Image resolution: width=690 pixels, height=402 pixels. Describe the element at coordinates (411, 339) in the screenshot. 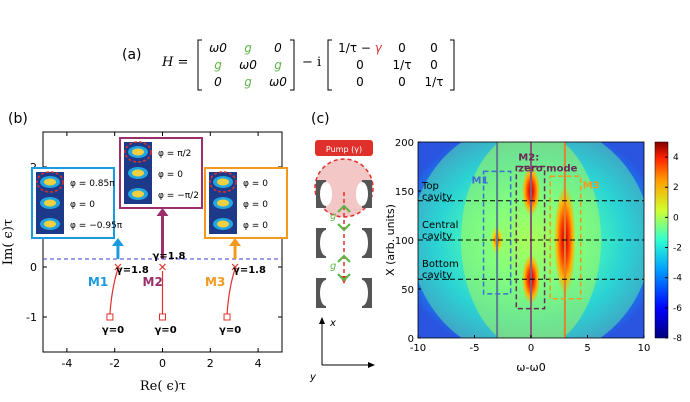

I see `heatmap-ytick: 0` at that location.